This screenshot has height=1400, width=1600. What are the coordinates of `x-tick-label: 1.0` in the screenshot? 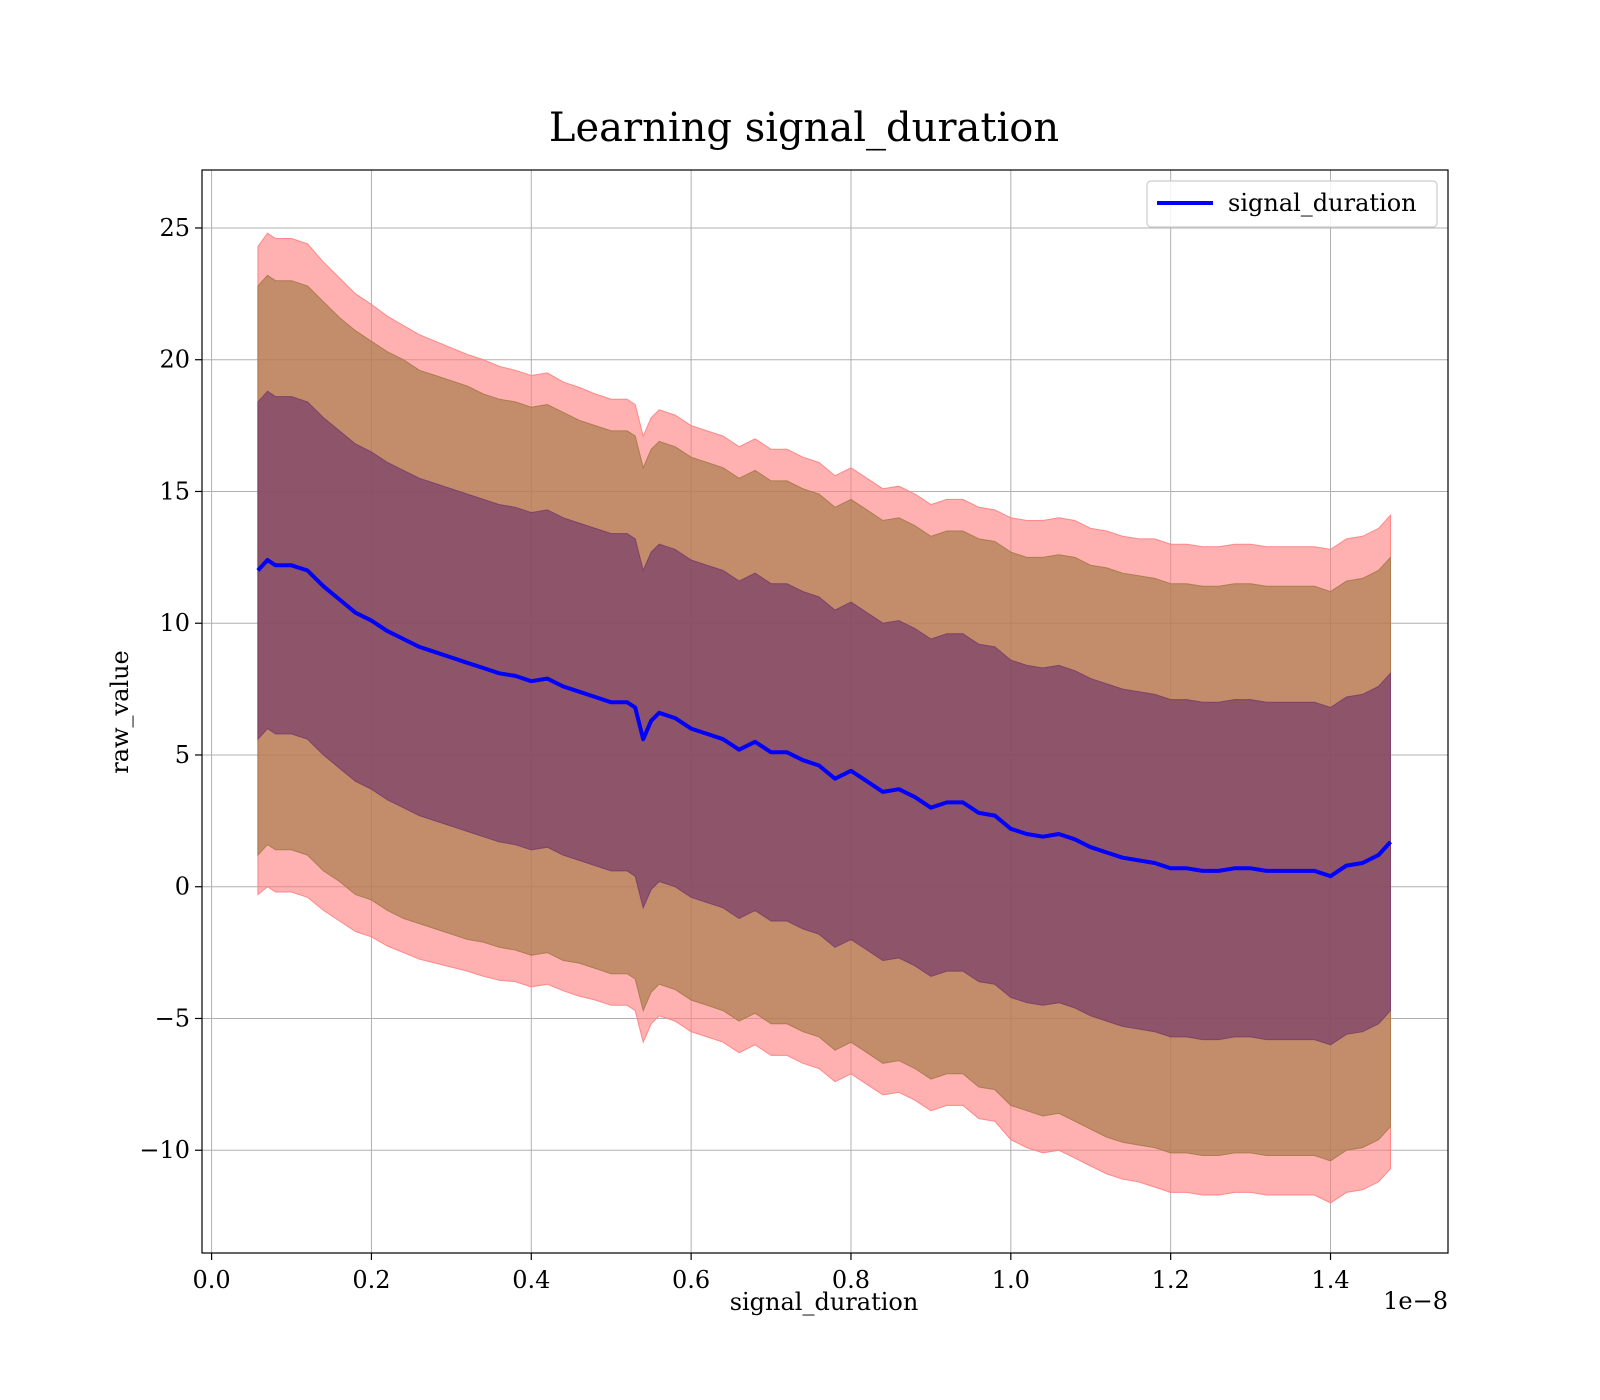 It's located at (1011, 1280).